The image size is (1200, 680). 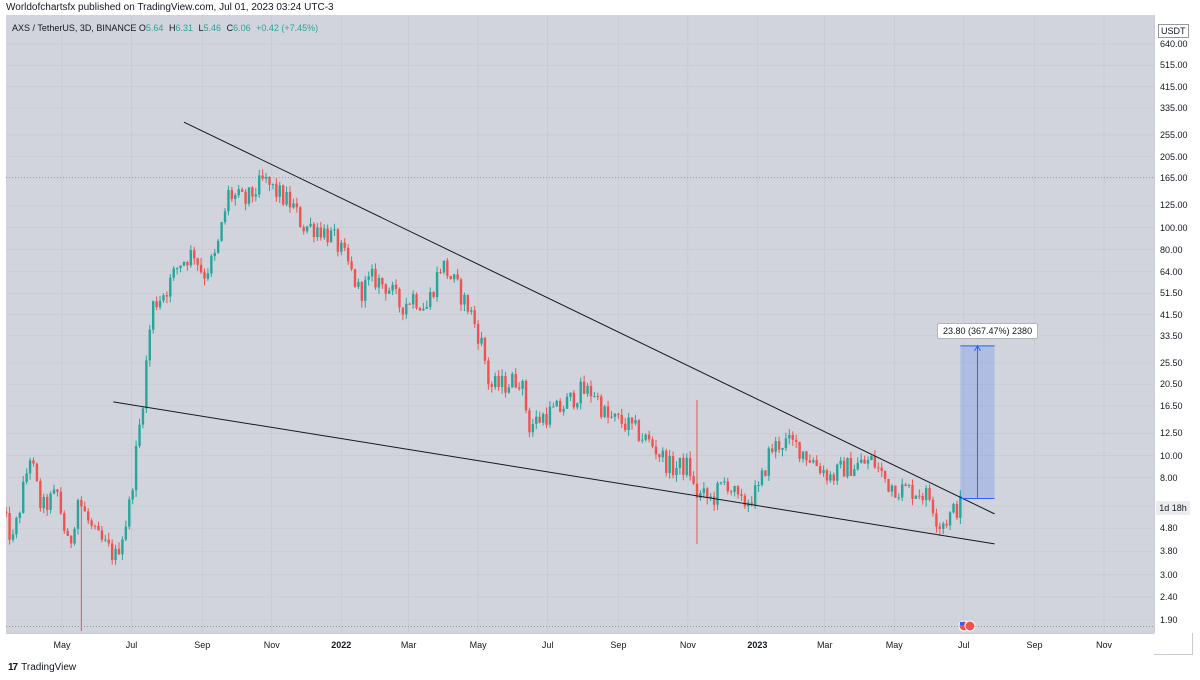 What do you see at coordinates (1173, 508) in the screenshot?
I see `bar-countdown: 1d 18h` at bounding box center [1173, 508].